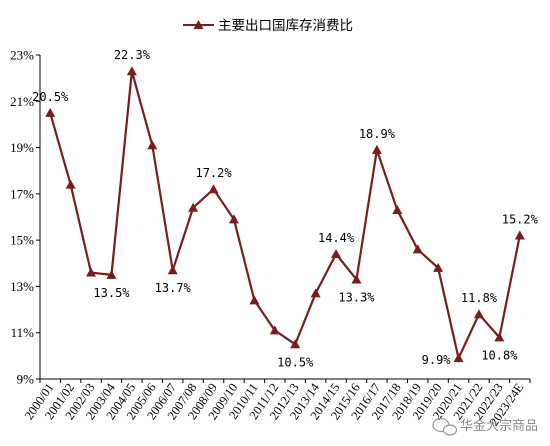 This screenshot has height=446, width=550. What do you see at coordinates (132, 55) in the screenshot?
I see `data-label: 22.3%` at bounding box center [132, 55].